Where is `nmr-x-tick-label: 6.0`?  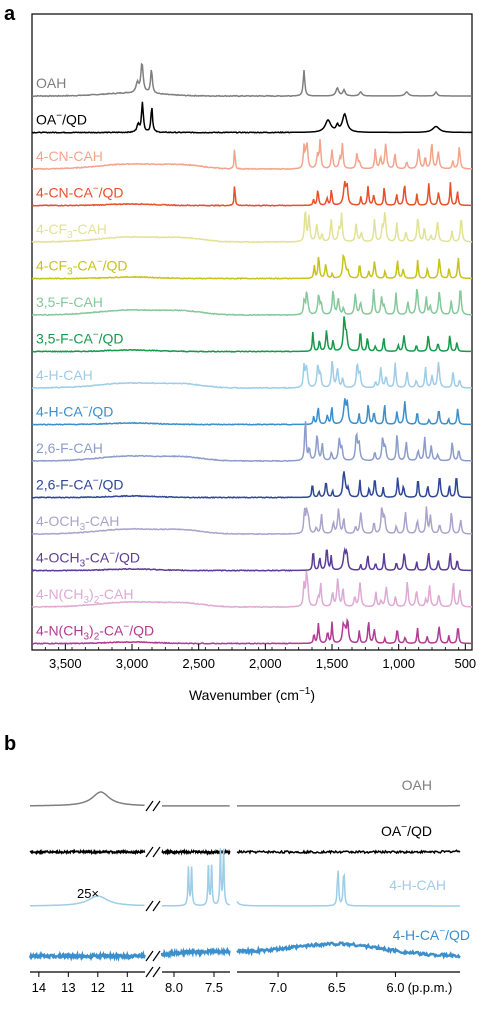
nmr-x-tick-label: 6.0 is located at coordinates (395, 987).